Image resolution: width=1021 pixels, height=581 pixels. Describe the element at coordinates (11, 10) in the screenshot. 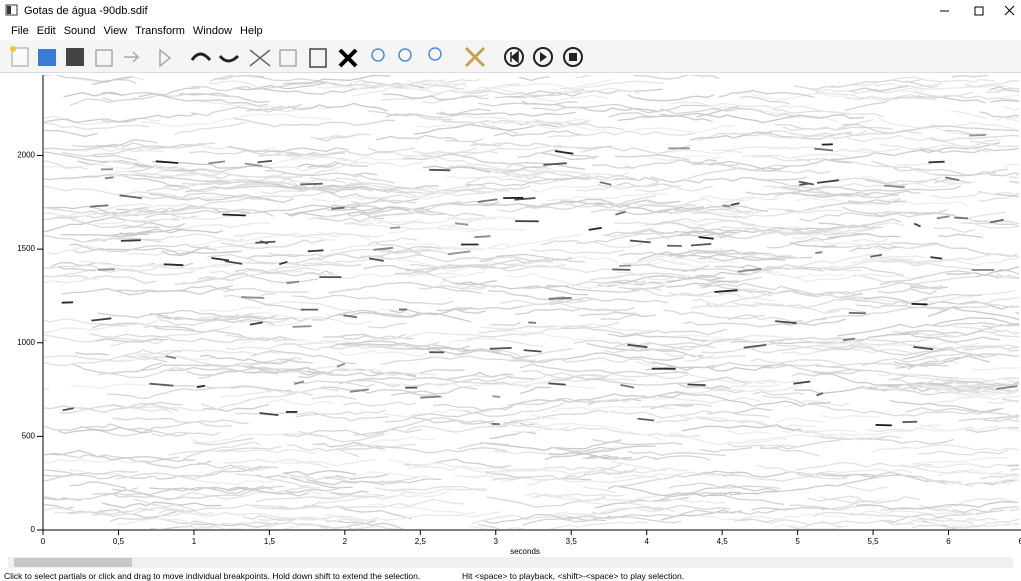

I see `app-icon` at that location.